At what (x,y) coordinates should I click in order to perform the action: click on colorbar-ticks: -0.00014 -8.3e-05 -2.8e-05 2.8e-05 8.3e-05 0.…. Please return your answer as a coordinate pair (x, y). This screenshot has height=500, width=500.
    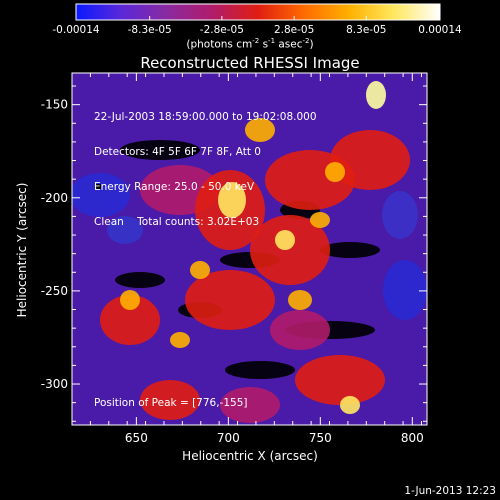
    Looking at the image, I should click on (257, 26).